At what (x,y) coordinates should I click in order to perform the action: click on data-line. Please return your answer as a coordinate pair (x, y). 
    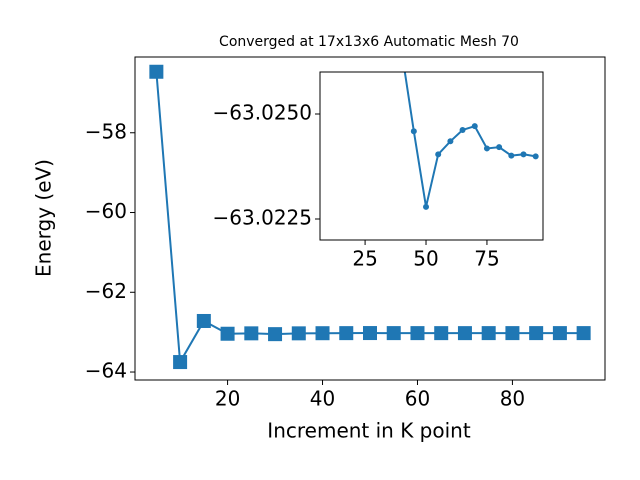
    Looking at the image, I should click on (469, 140).